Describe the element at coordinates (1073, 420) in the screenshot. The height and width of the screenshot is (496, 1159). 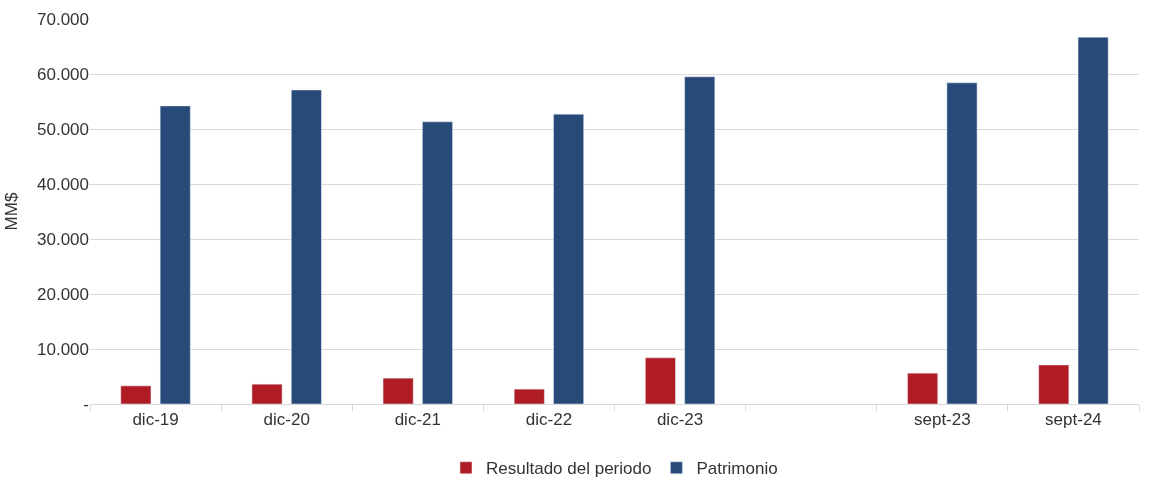
I see `x-tick-label: sept-24` at that location.